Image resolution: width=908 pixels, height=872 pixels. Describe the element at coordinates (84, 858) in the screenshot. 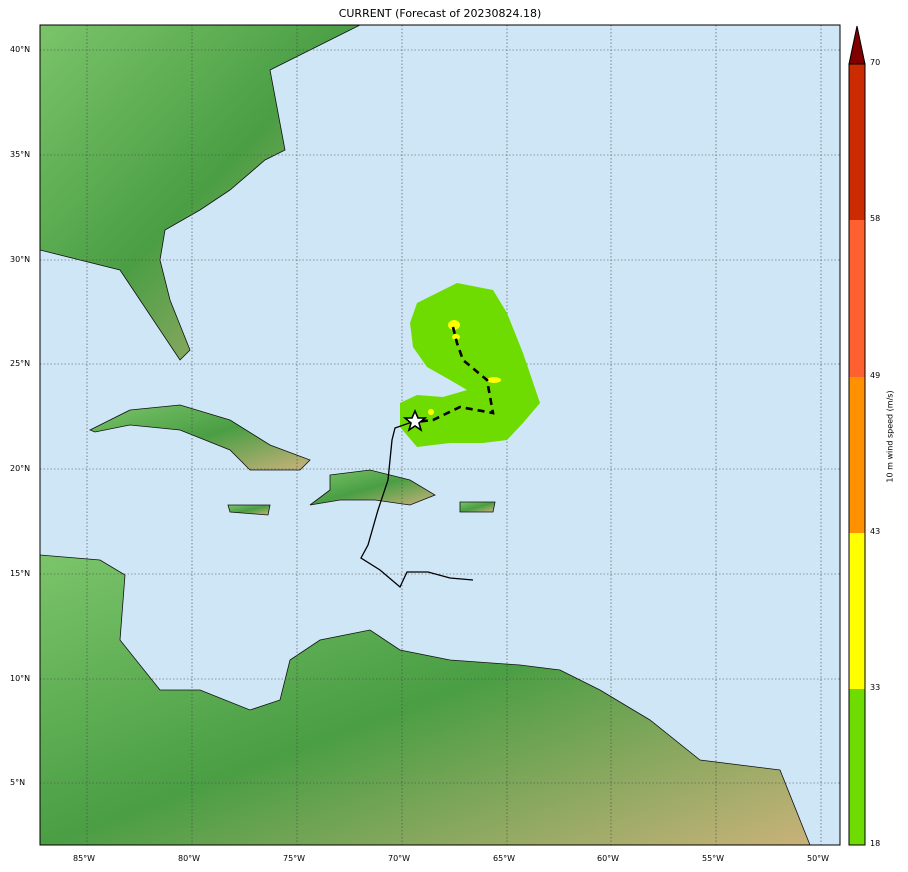

I see `lon-tick-label: 85°W` at that location.